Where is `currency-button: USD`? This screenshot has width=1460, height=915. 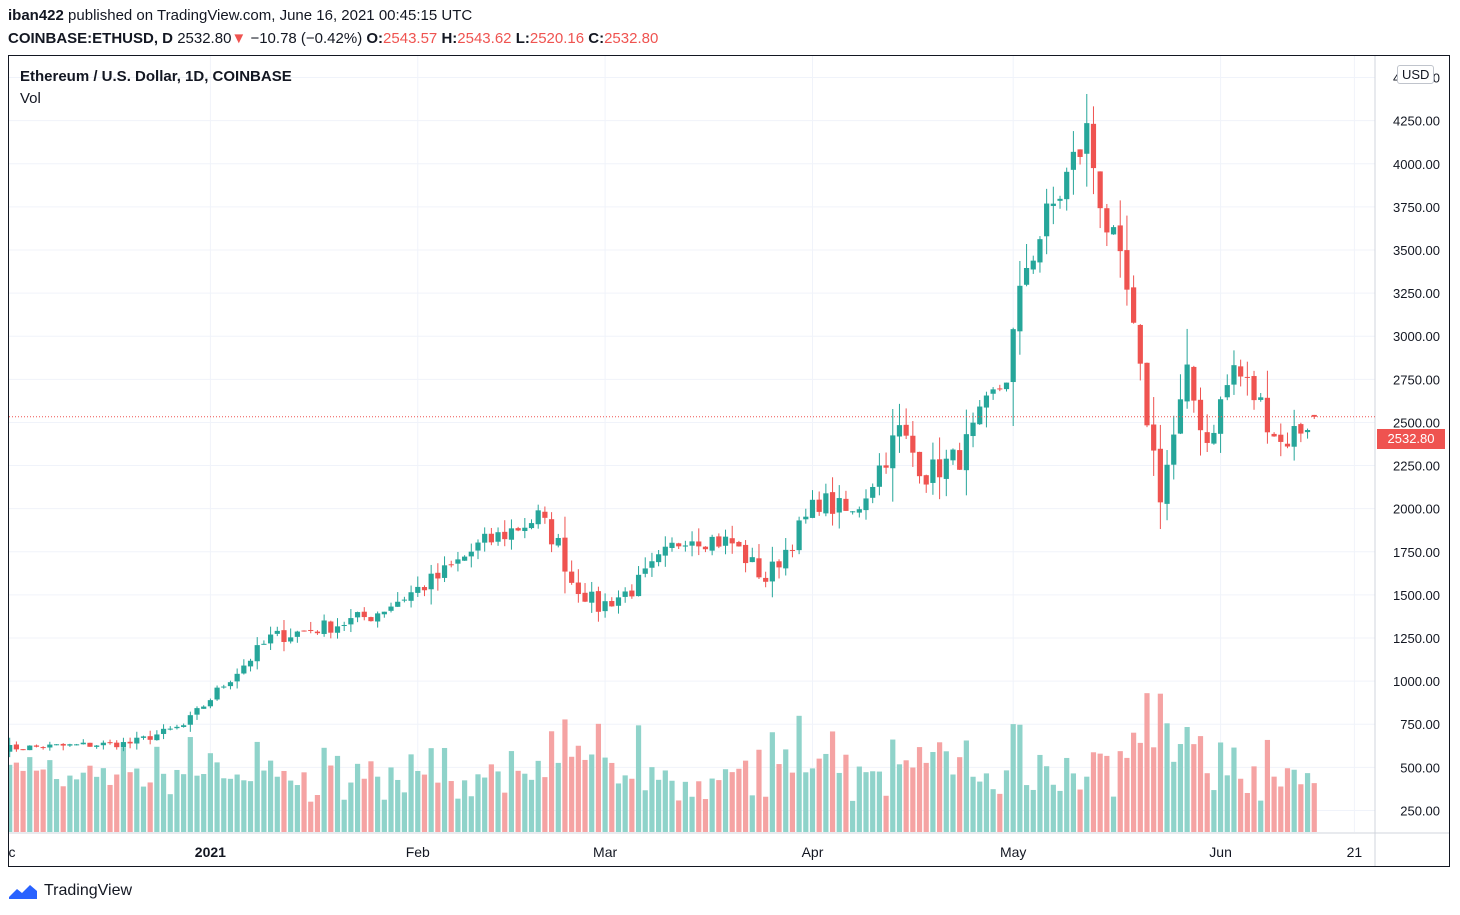 currency-button: USD is located at coordinates (1416, 74).